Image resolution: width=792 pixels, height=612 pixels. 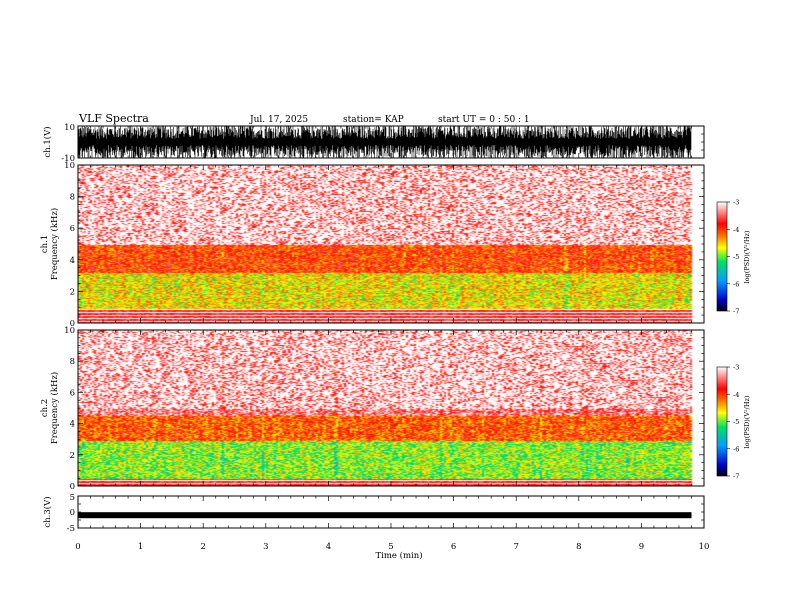 What do you see at coordinates (398, 555) in the screenshot?
I see `x-axis-label: Time (min)` at bounding box center [398, 555].